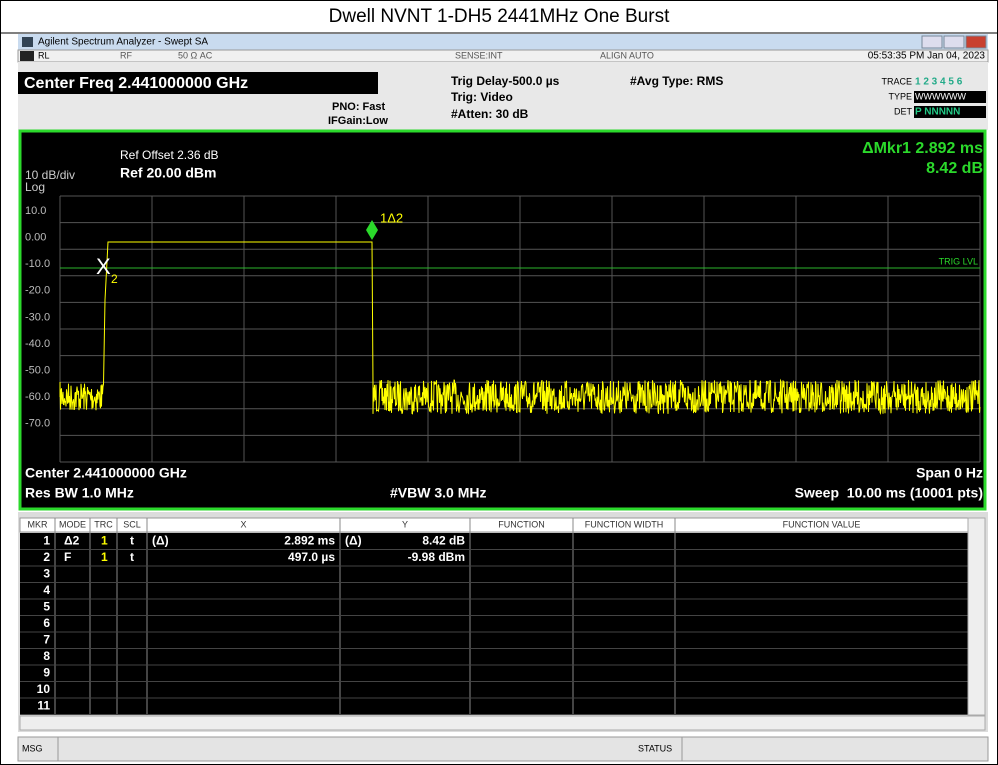 This screenshot has width=998, height=765. I want to click on cell-mkr: 7, so click(46, 639).